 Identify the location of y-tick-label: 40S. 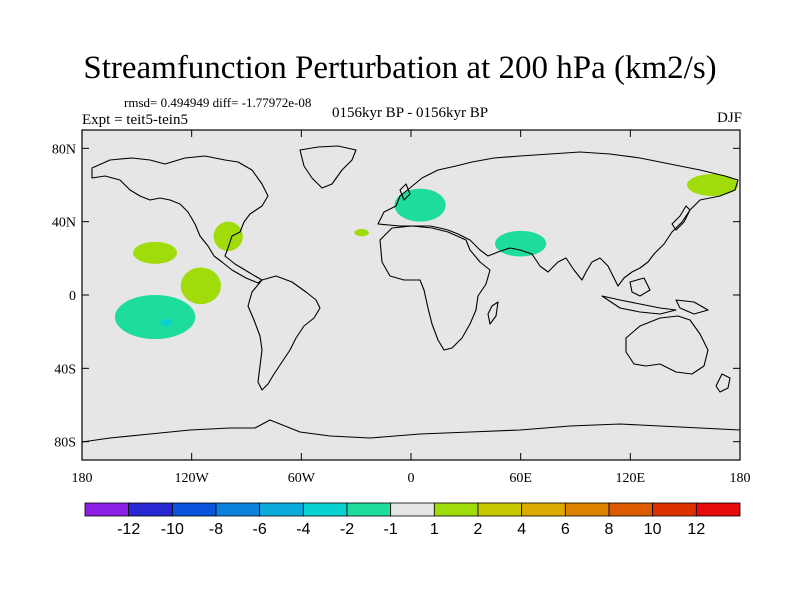
(65, 369).